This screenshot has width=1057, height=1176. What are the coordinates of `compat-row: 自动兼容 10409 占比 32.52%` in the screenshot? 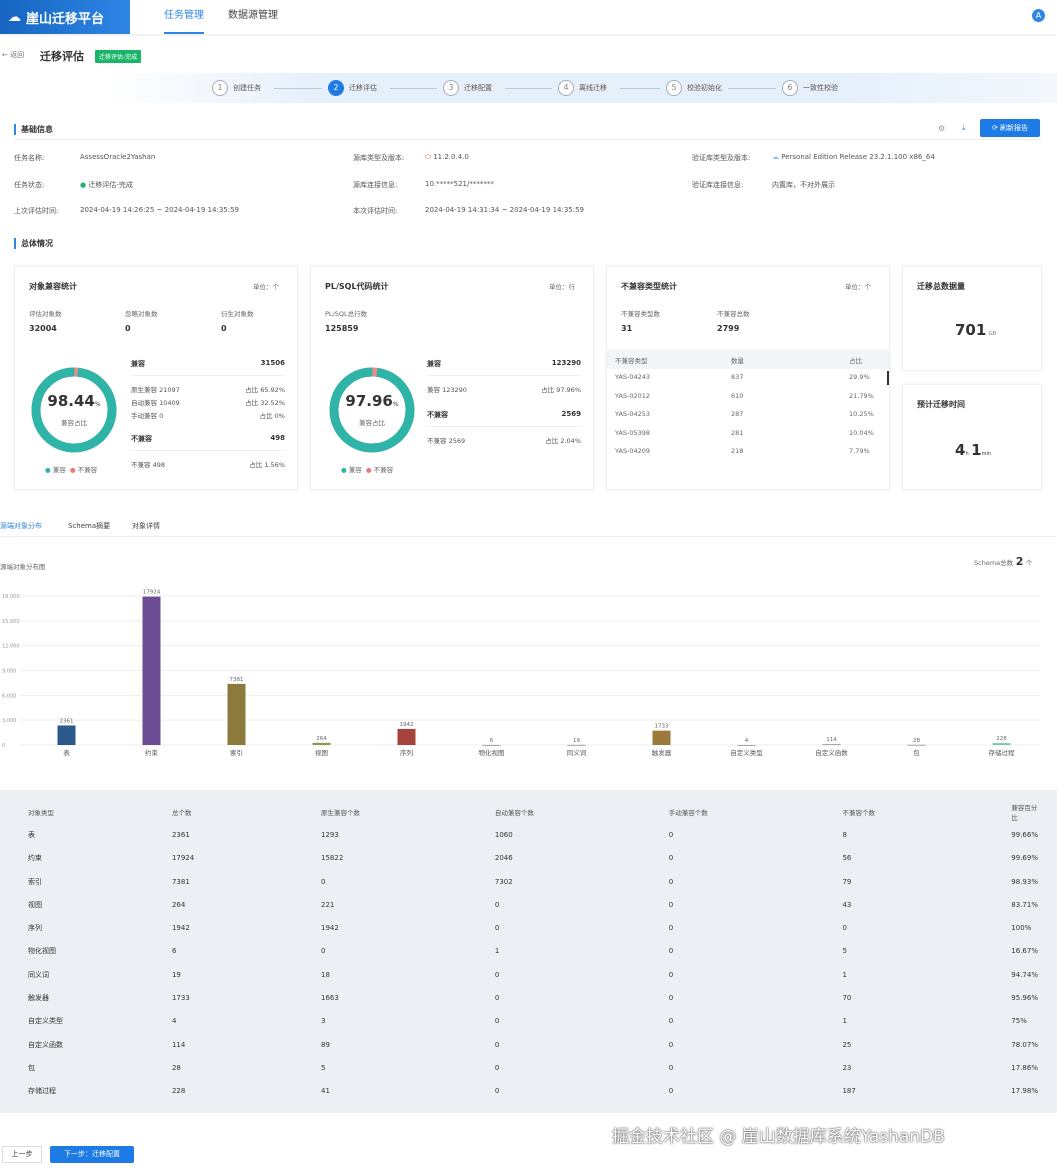 It's located at (208, 400).